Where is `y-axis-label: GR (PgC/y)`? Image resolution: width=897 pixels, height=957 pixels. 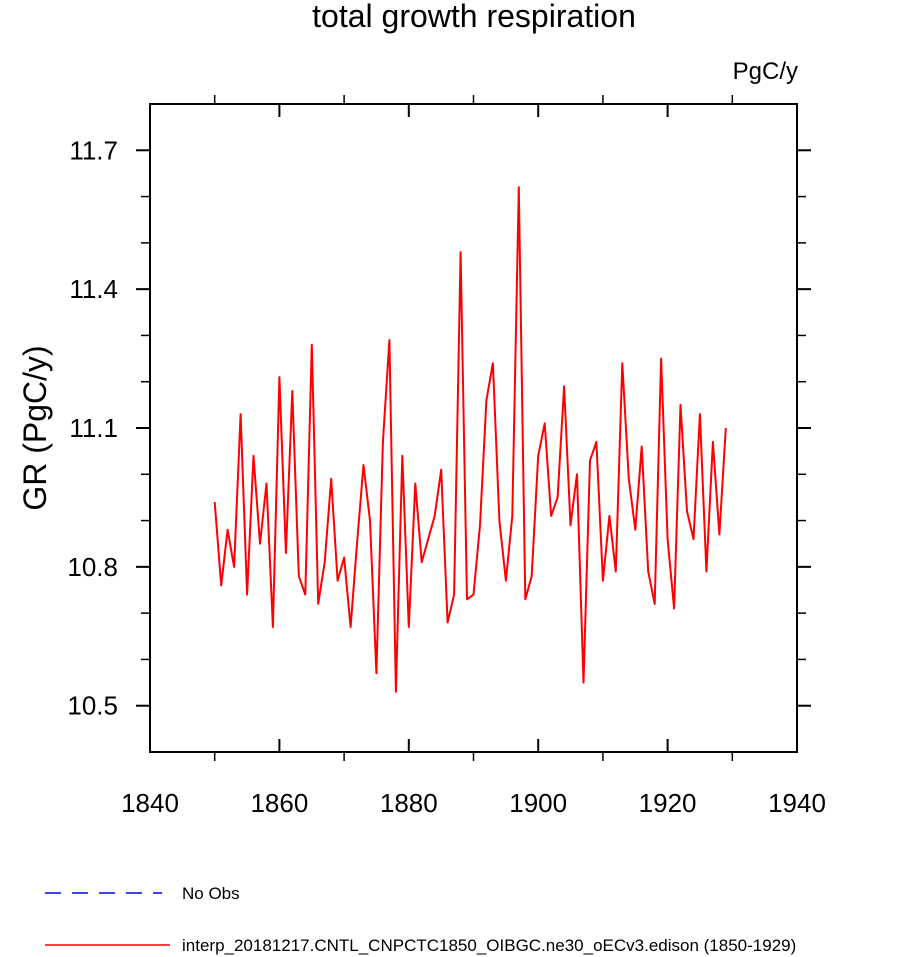 y-axis-label: GR (PgC/y) is located at coordinates (35, 427).